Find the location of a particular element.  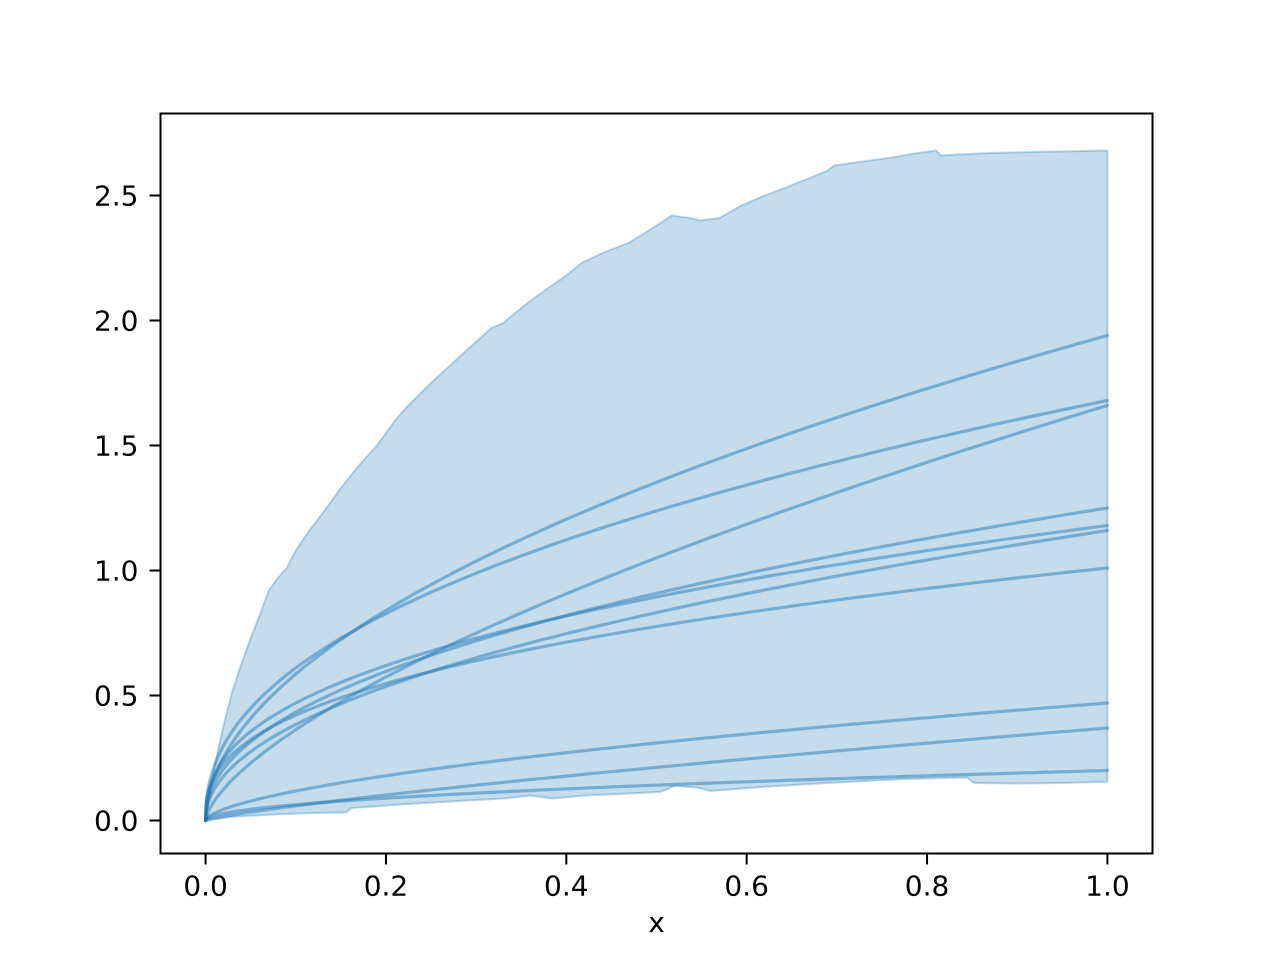

x-tick-label: 0.4 is located at coordinates (566, 886).